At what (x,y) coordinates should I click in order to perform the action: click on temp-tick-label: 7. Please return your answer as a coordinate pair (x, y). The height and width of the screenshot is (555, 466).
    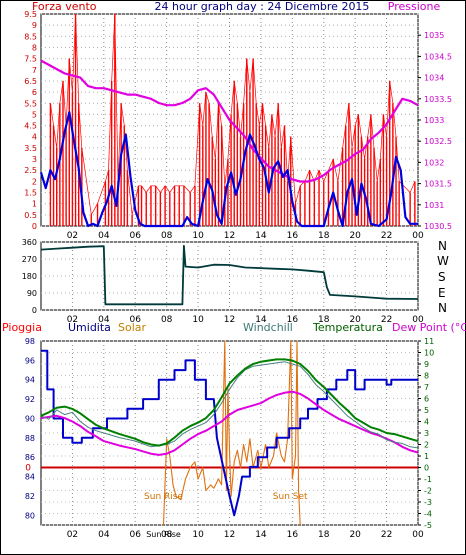
    Looking at the image, I should click on (426, 387).